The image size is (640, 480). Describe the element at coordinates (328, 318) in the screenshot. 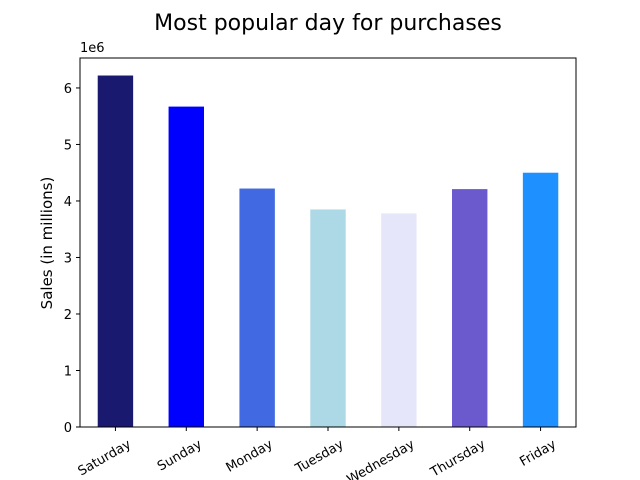

I see `bar-tuesday` at that location.